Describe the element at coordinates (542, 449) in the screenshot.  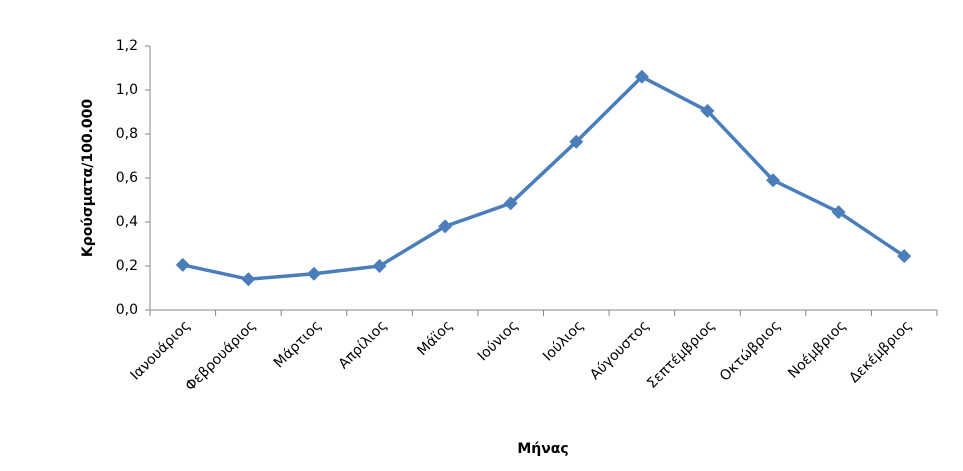
I see `x-axis-title: Μήνας` at that location.